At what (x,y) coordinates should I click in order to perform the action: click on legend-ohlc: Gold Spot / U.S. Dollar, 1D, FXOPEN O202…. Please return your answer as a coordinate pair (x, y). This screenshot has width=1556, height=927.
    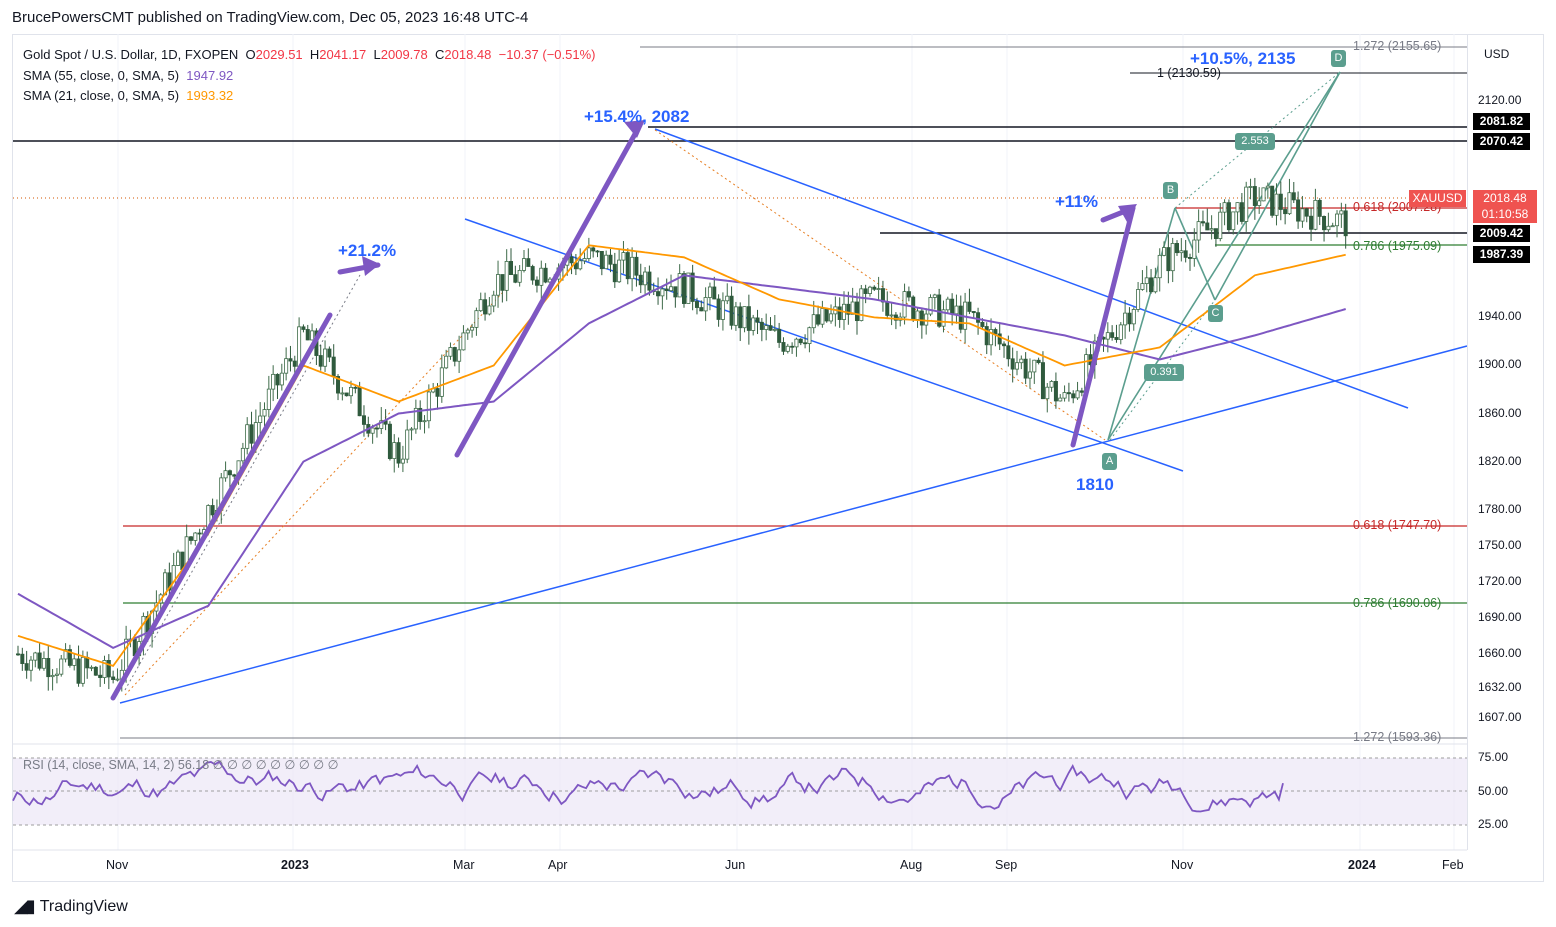
    Looking at the image, I should click on (309, 55).